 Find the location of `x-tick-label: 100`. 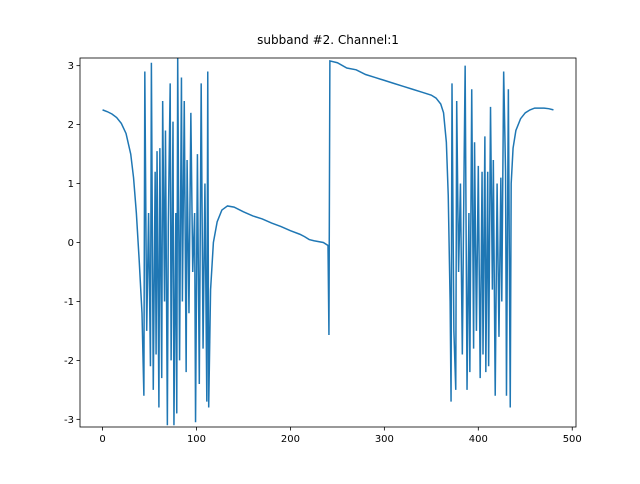

x-tick-label: 100 is located at coordinates (196, 439).